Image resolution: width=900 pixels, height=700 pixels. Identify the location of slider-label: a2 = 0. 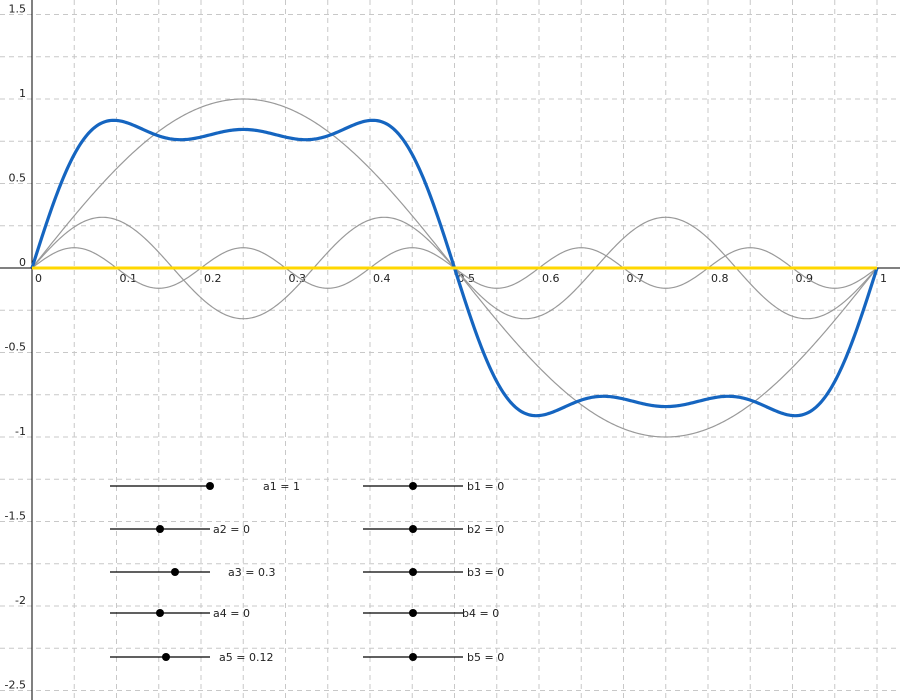
(231, 529).